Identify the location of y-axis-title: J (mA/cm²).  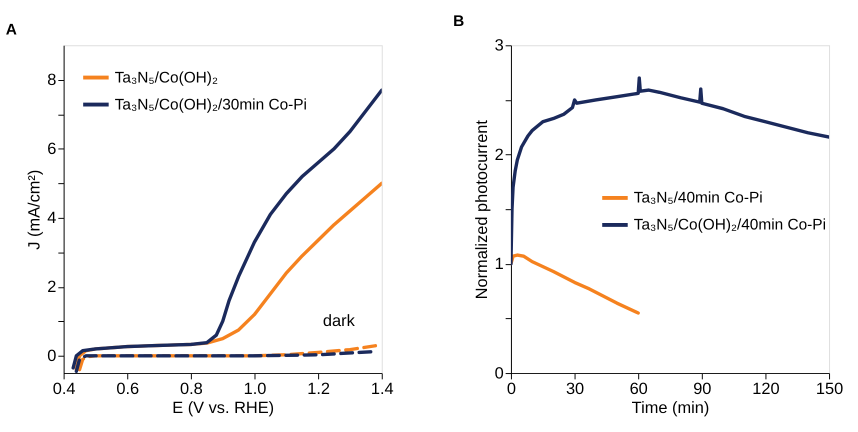
(35, 210).